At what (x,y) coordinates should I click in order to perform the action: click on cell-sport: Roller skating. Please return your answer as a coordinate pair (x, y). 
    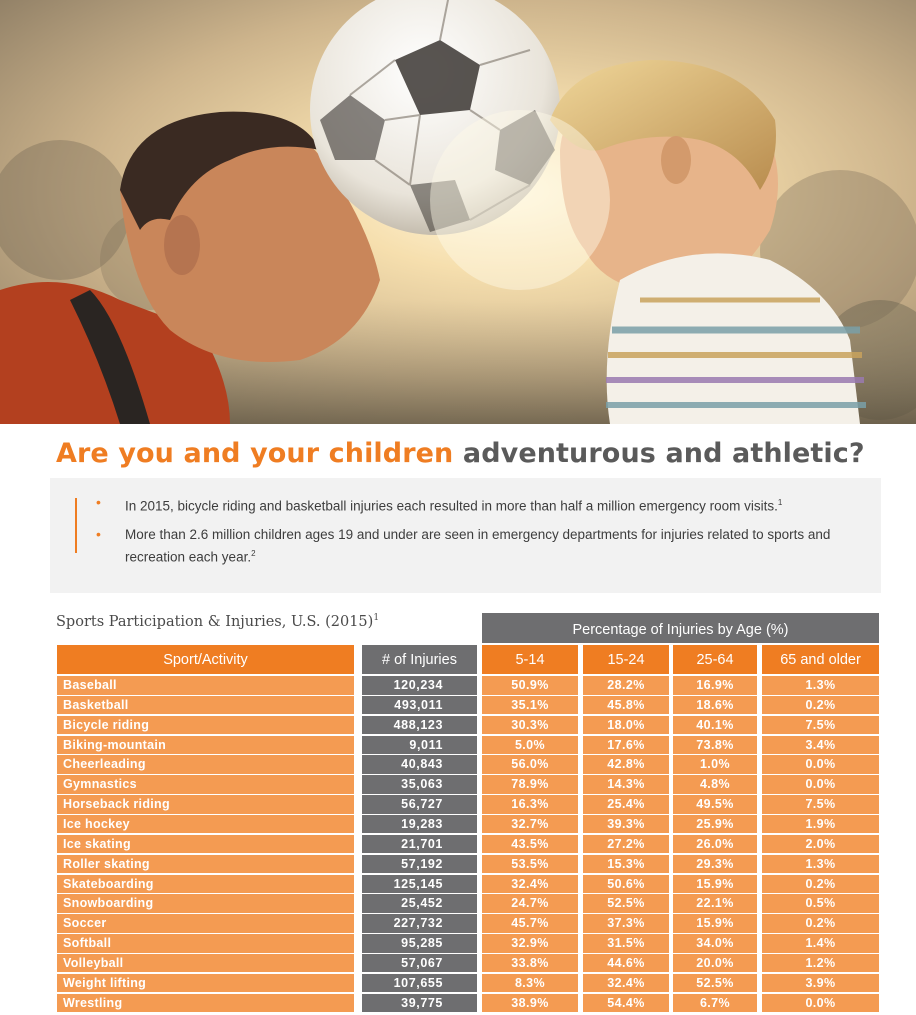
    Looking at the image, I should click on (205, 864).